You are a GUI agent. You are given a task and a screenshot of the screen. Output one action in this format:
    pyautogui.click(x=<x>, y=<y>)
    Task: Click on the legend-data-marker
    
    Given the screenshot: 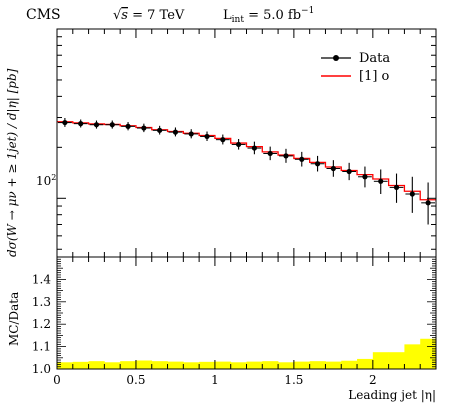 What is the action you would take?
    pyautogui.click(x=336, y=58)
    